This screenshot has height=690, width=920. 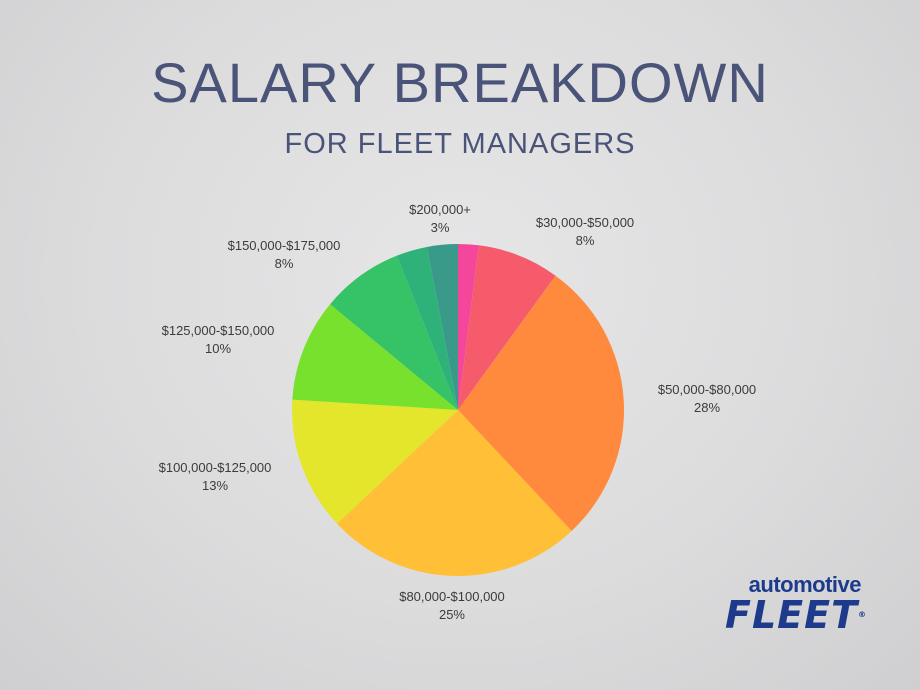 I want to click on label-150000-175000: $150,000-$175,000 8%, so click(x=284, y=255).